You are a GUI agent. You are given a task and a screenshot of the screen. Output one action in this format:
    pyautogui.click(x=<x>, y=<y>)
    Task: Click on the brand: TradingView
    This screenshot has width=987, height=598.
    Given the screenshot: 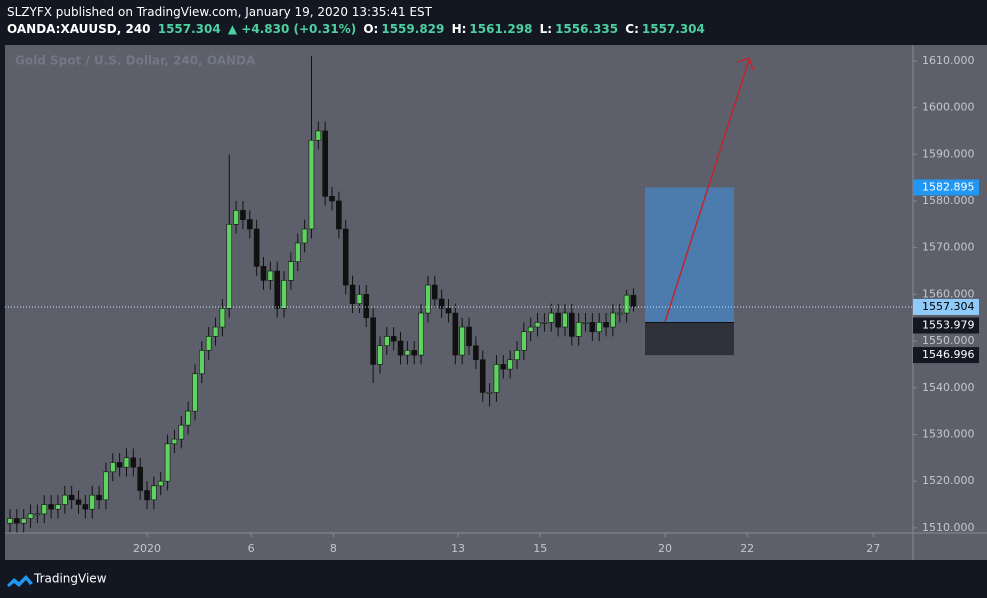 What is the action you would take?
    pyautogui.click(x=70, y=579)
    